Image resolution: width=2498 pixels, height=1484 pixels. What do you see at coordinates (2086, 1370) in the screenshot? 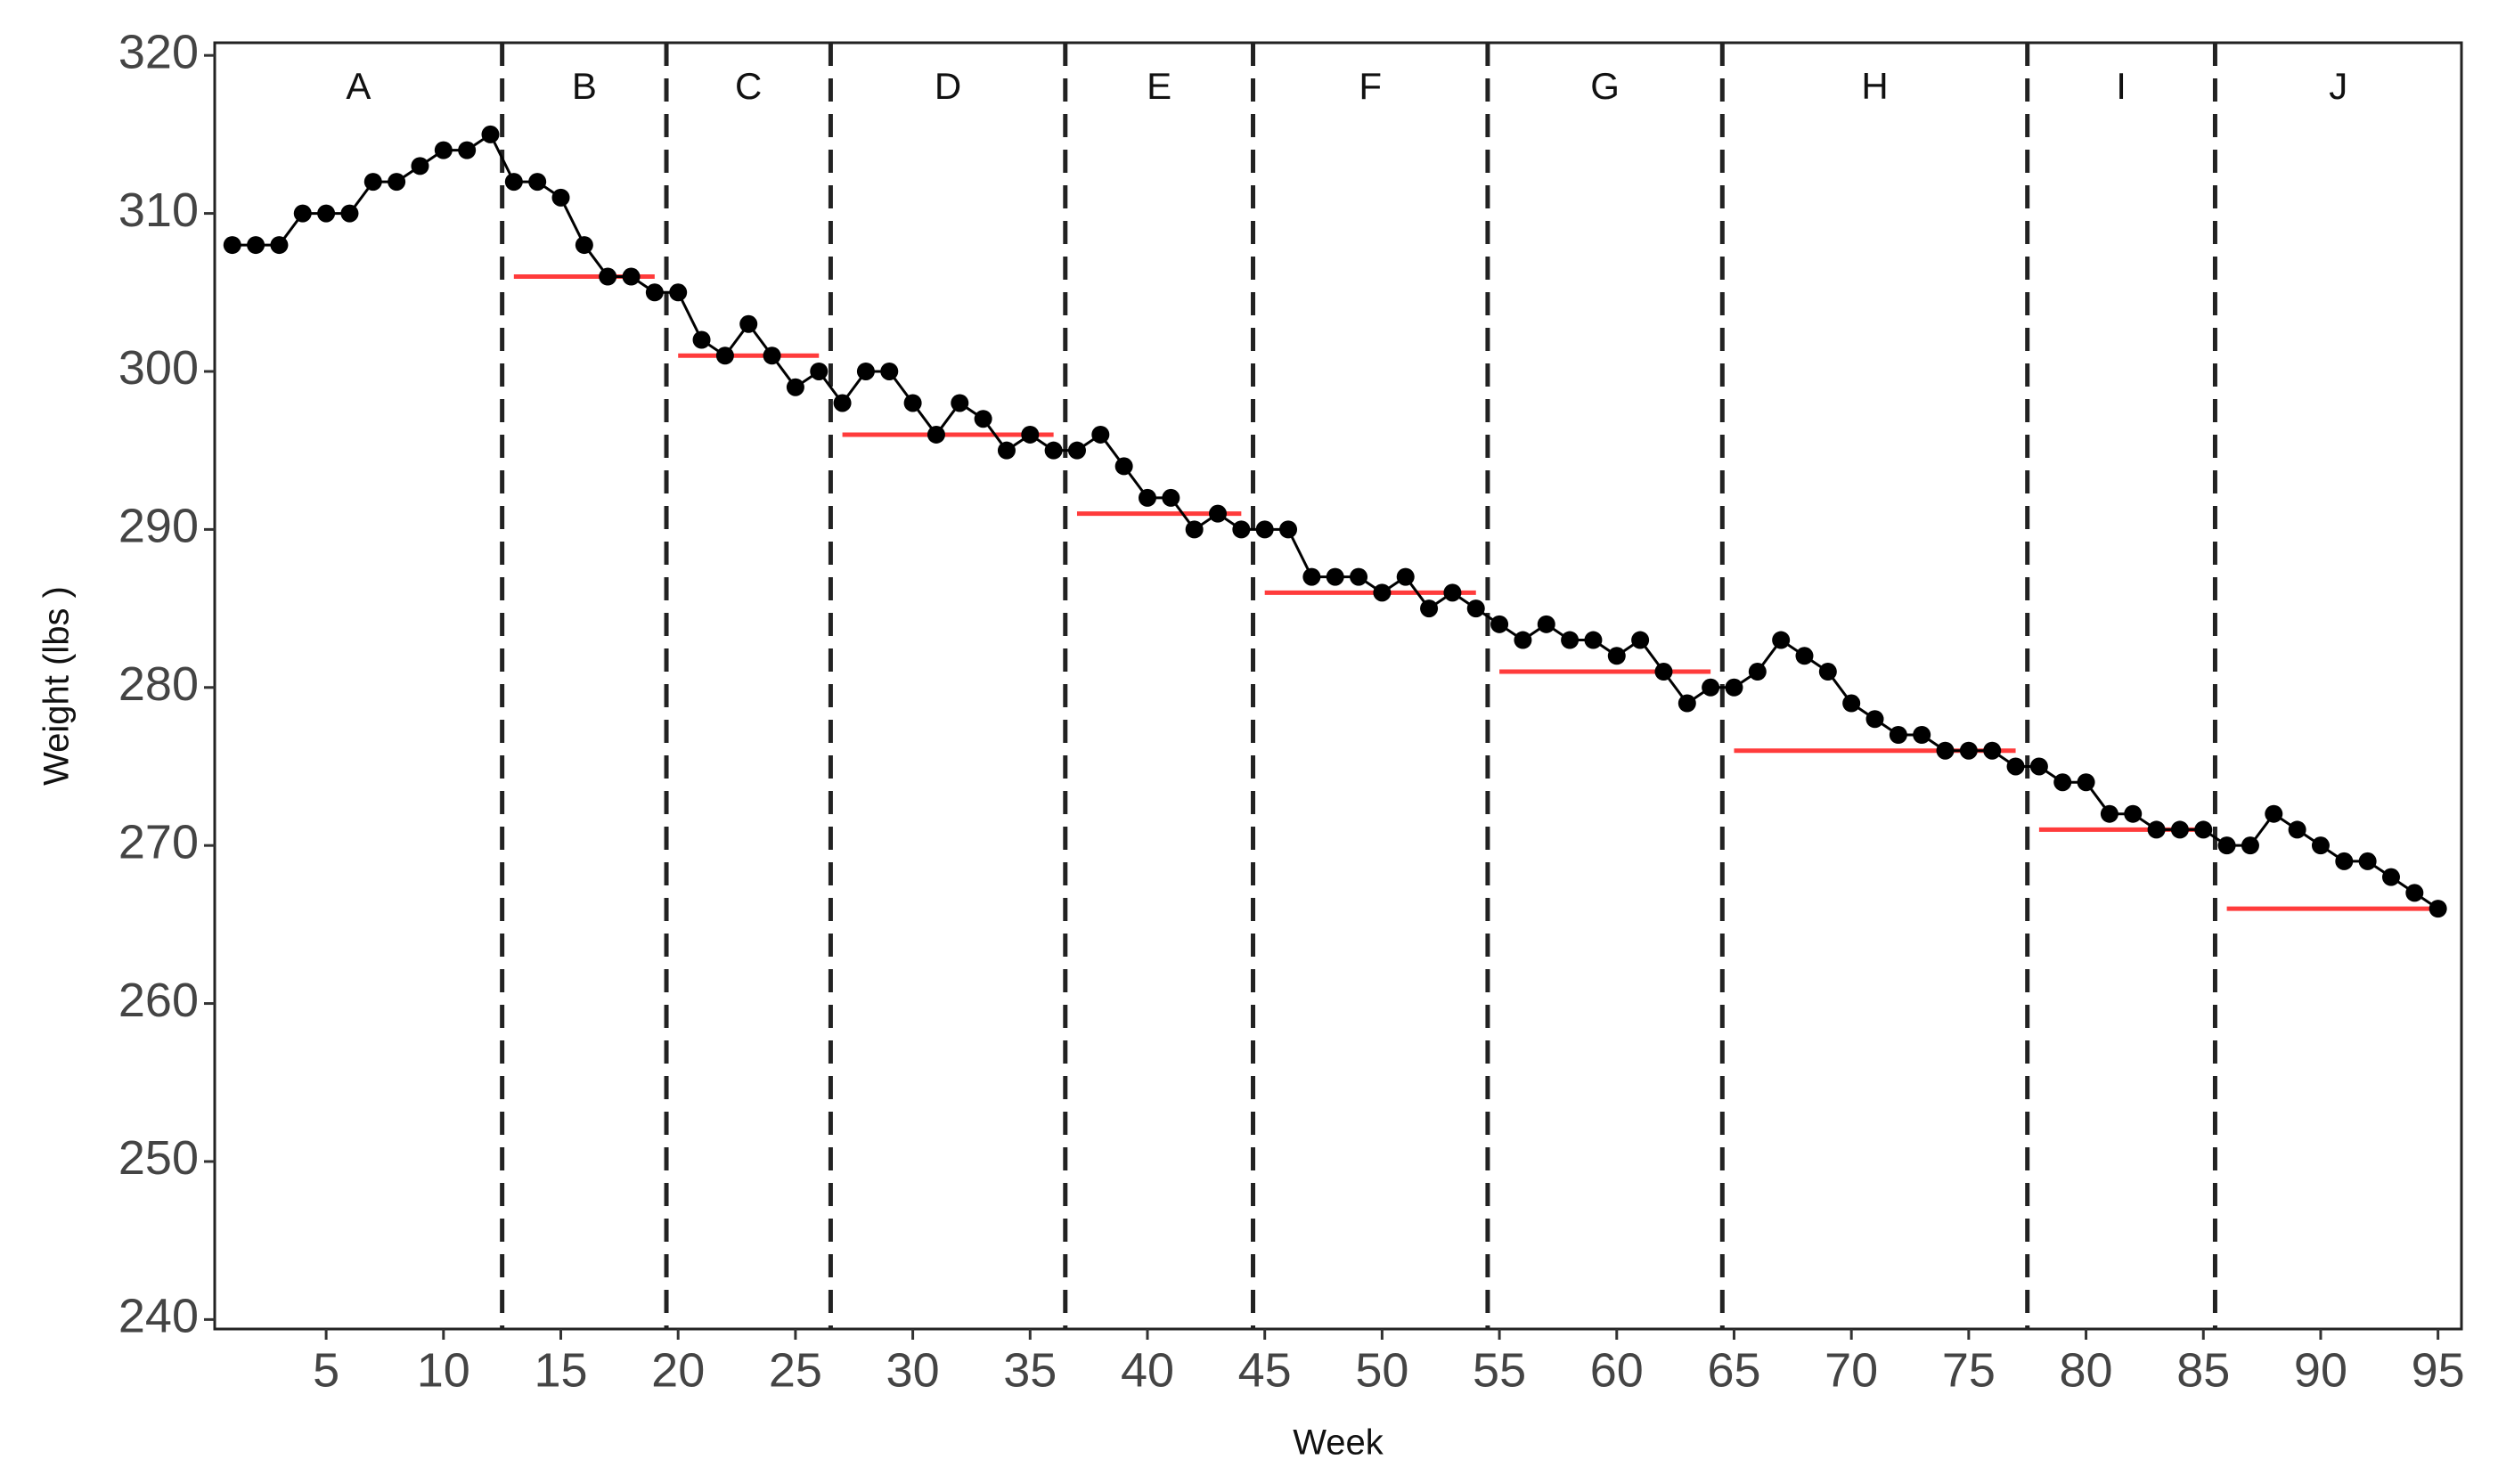
I see `x-tick-label: 80` at bounding box center [2086, 1370].